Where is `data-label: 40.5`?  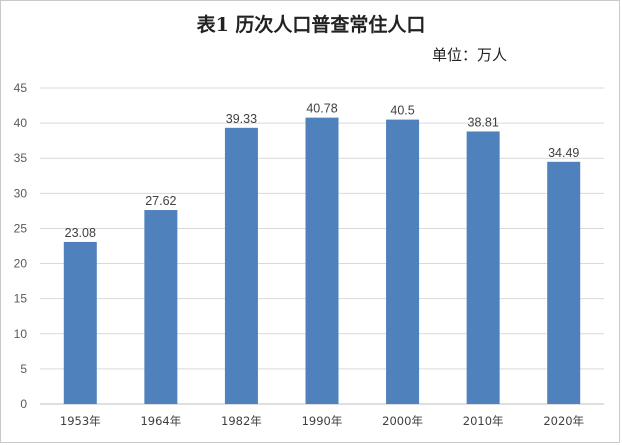 data-label: 40.5 is located at coordinates (402, 111).